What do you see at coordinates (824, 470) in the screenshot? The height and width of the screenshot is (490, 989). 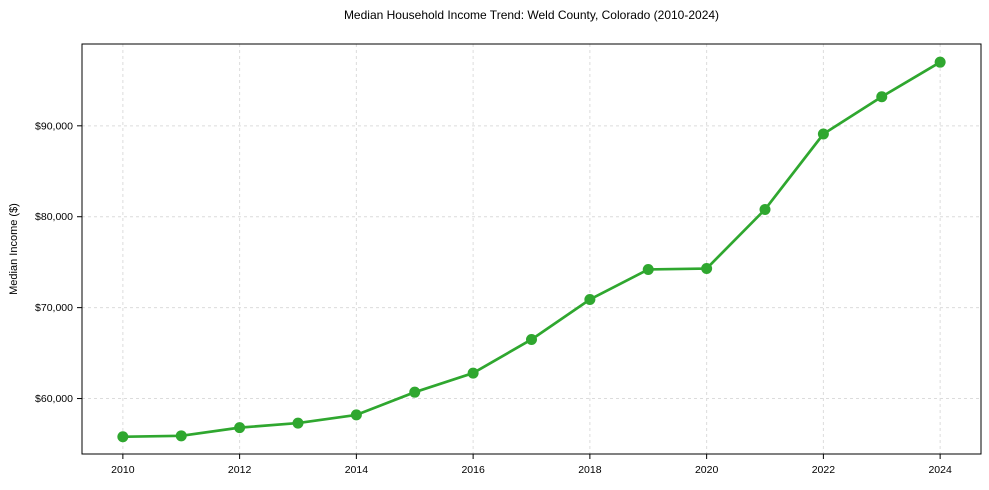 I see `x-tick-label: 2022` at bounding box center [824, 470].